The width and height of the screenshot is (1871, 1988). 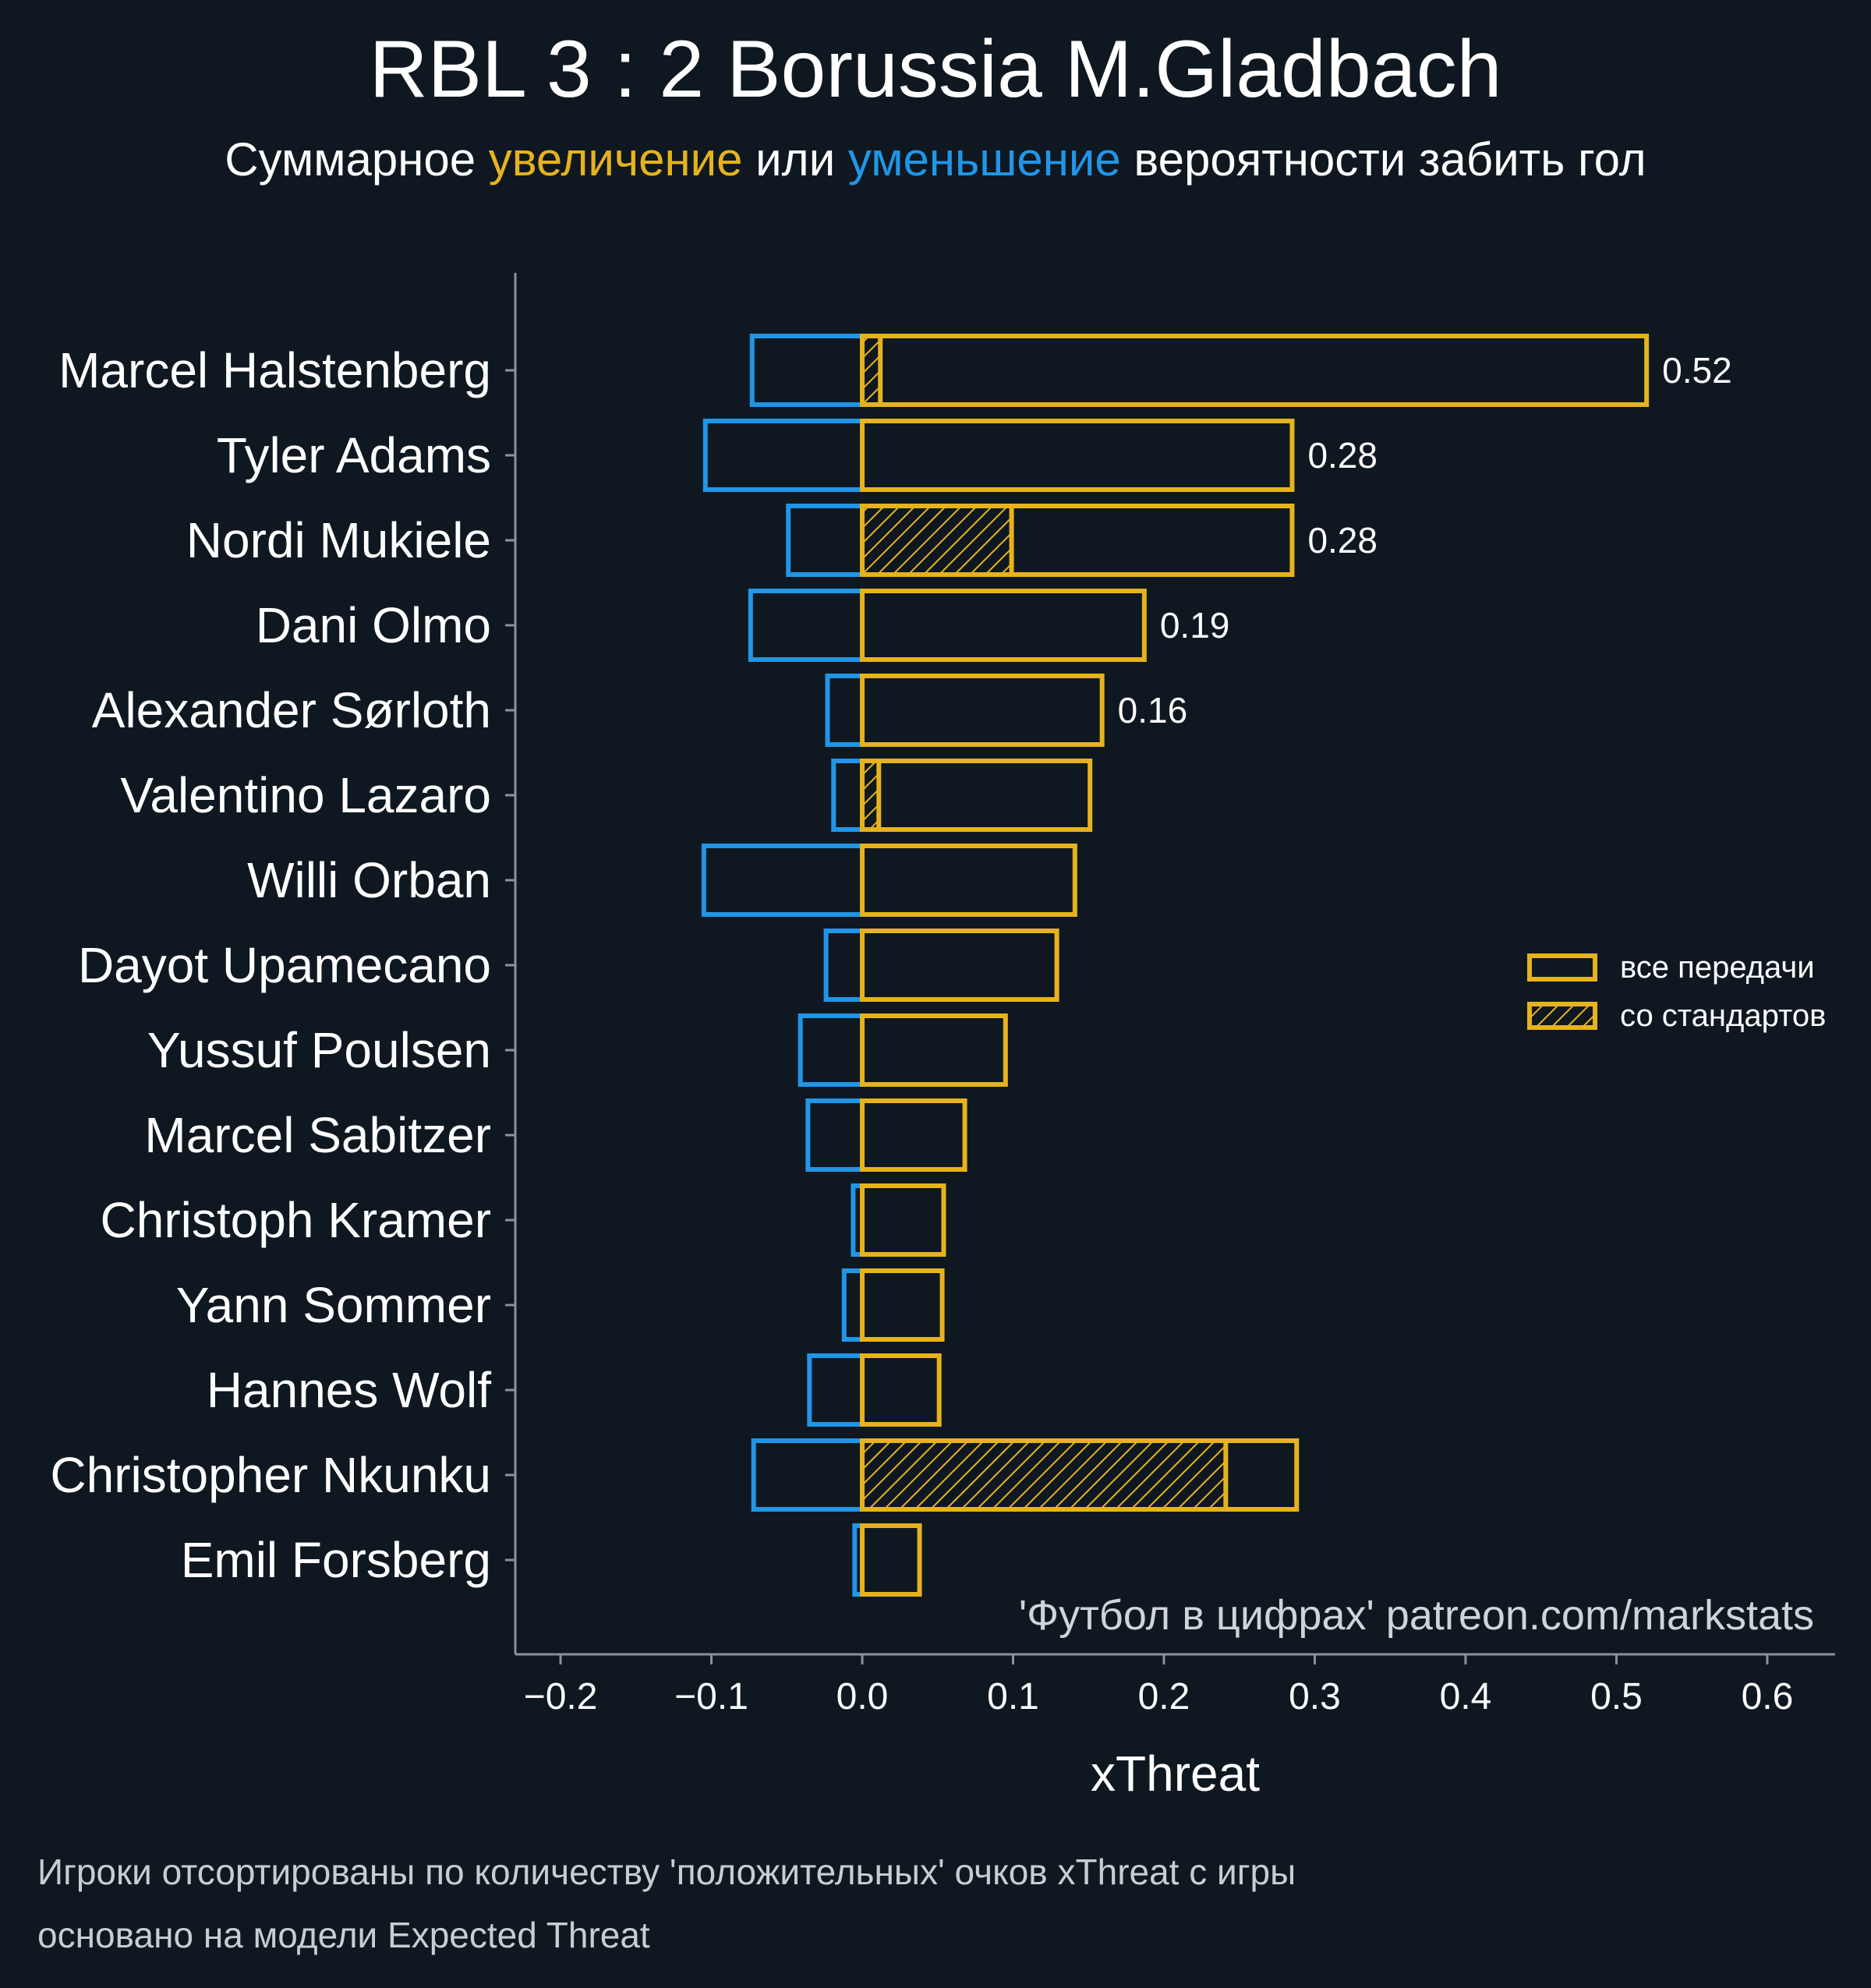 What do you see at coordinates (1013, 1696) in the screenshot?
I see `x-tick-label: 0.1` at bounding box center [1013, 1696].